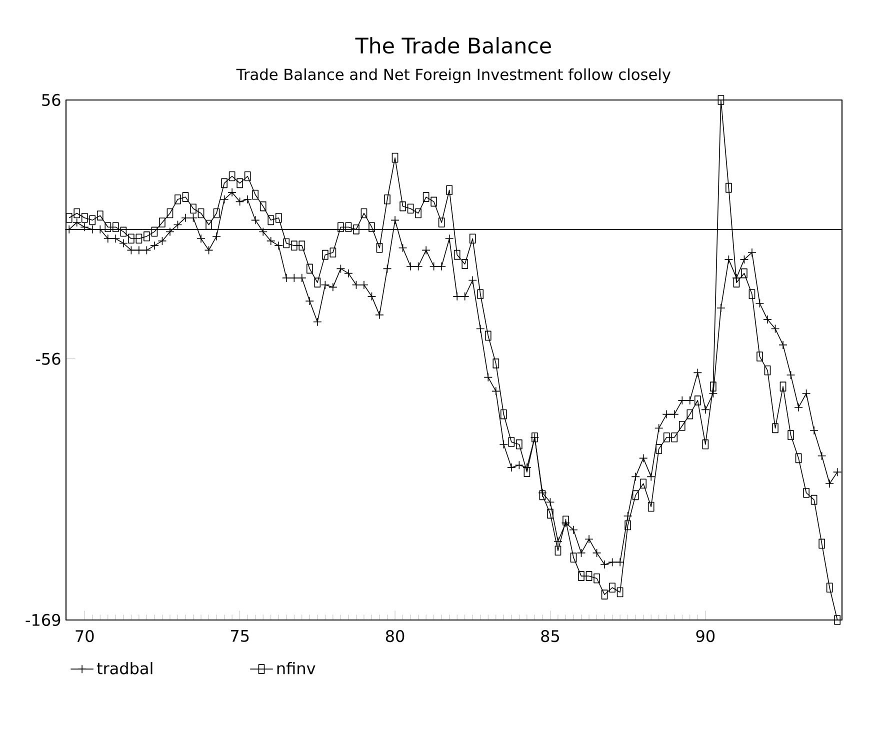 The image size is (886, 730). What do you see at coordinates (124, 668) in the screenshot?
I see `legend-label: tradbal` at bounding box center [124, 668].